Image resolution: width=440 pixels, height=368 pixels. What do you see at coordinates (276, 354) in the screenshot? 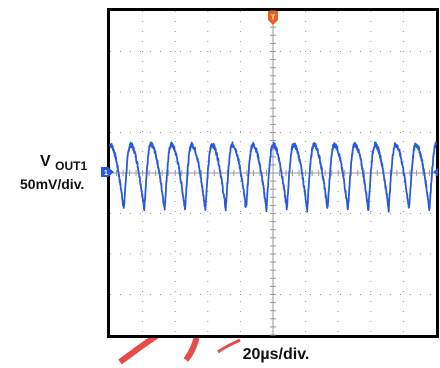
I see `x-axis-label: 20µs/div.` at bounding box center [276, 354].